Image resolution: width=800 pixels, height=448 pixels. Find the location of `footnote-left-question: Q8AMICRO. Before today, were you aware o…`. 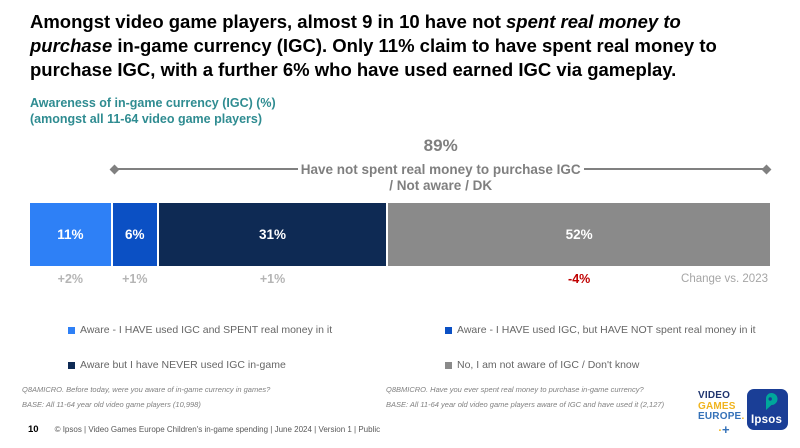

footnote-left-question: Q8AMICRO. Before today, were you aware o… is located at coordinates (146, 389).